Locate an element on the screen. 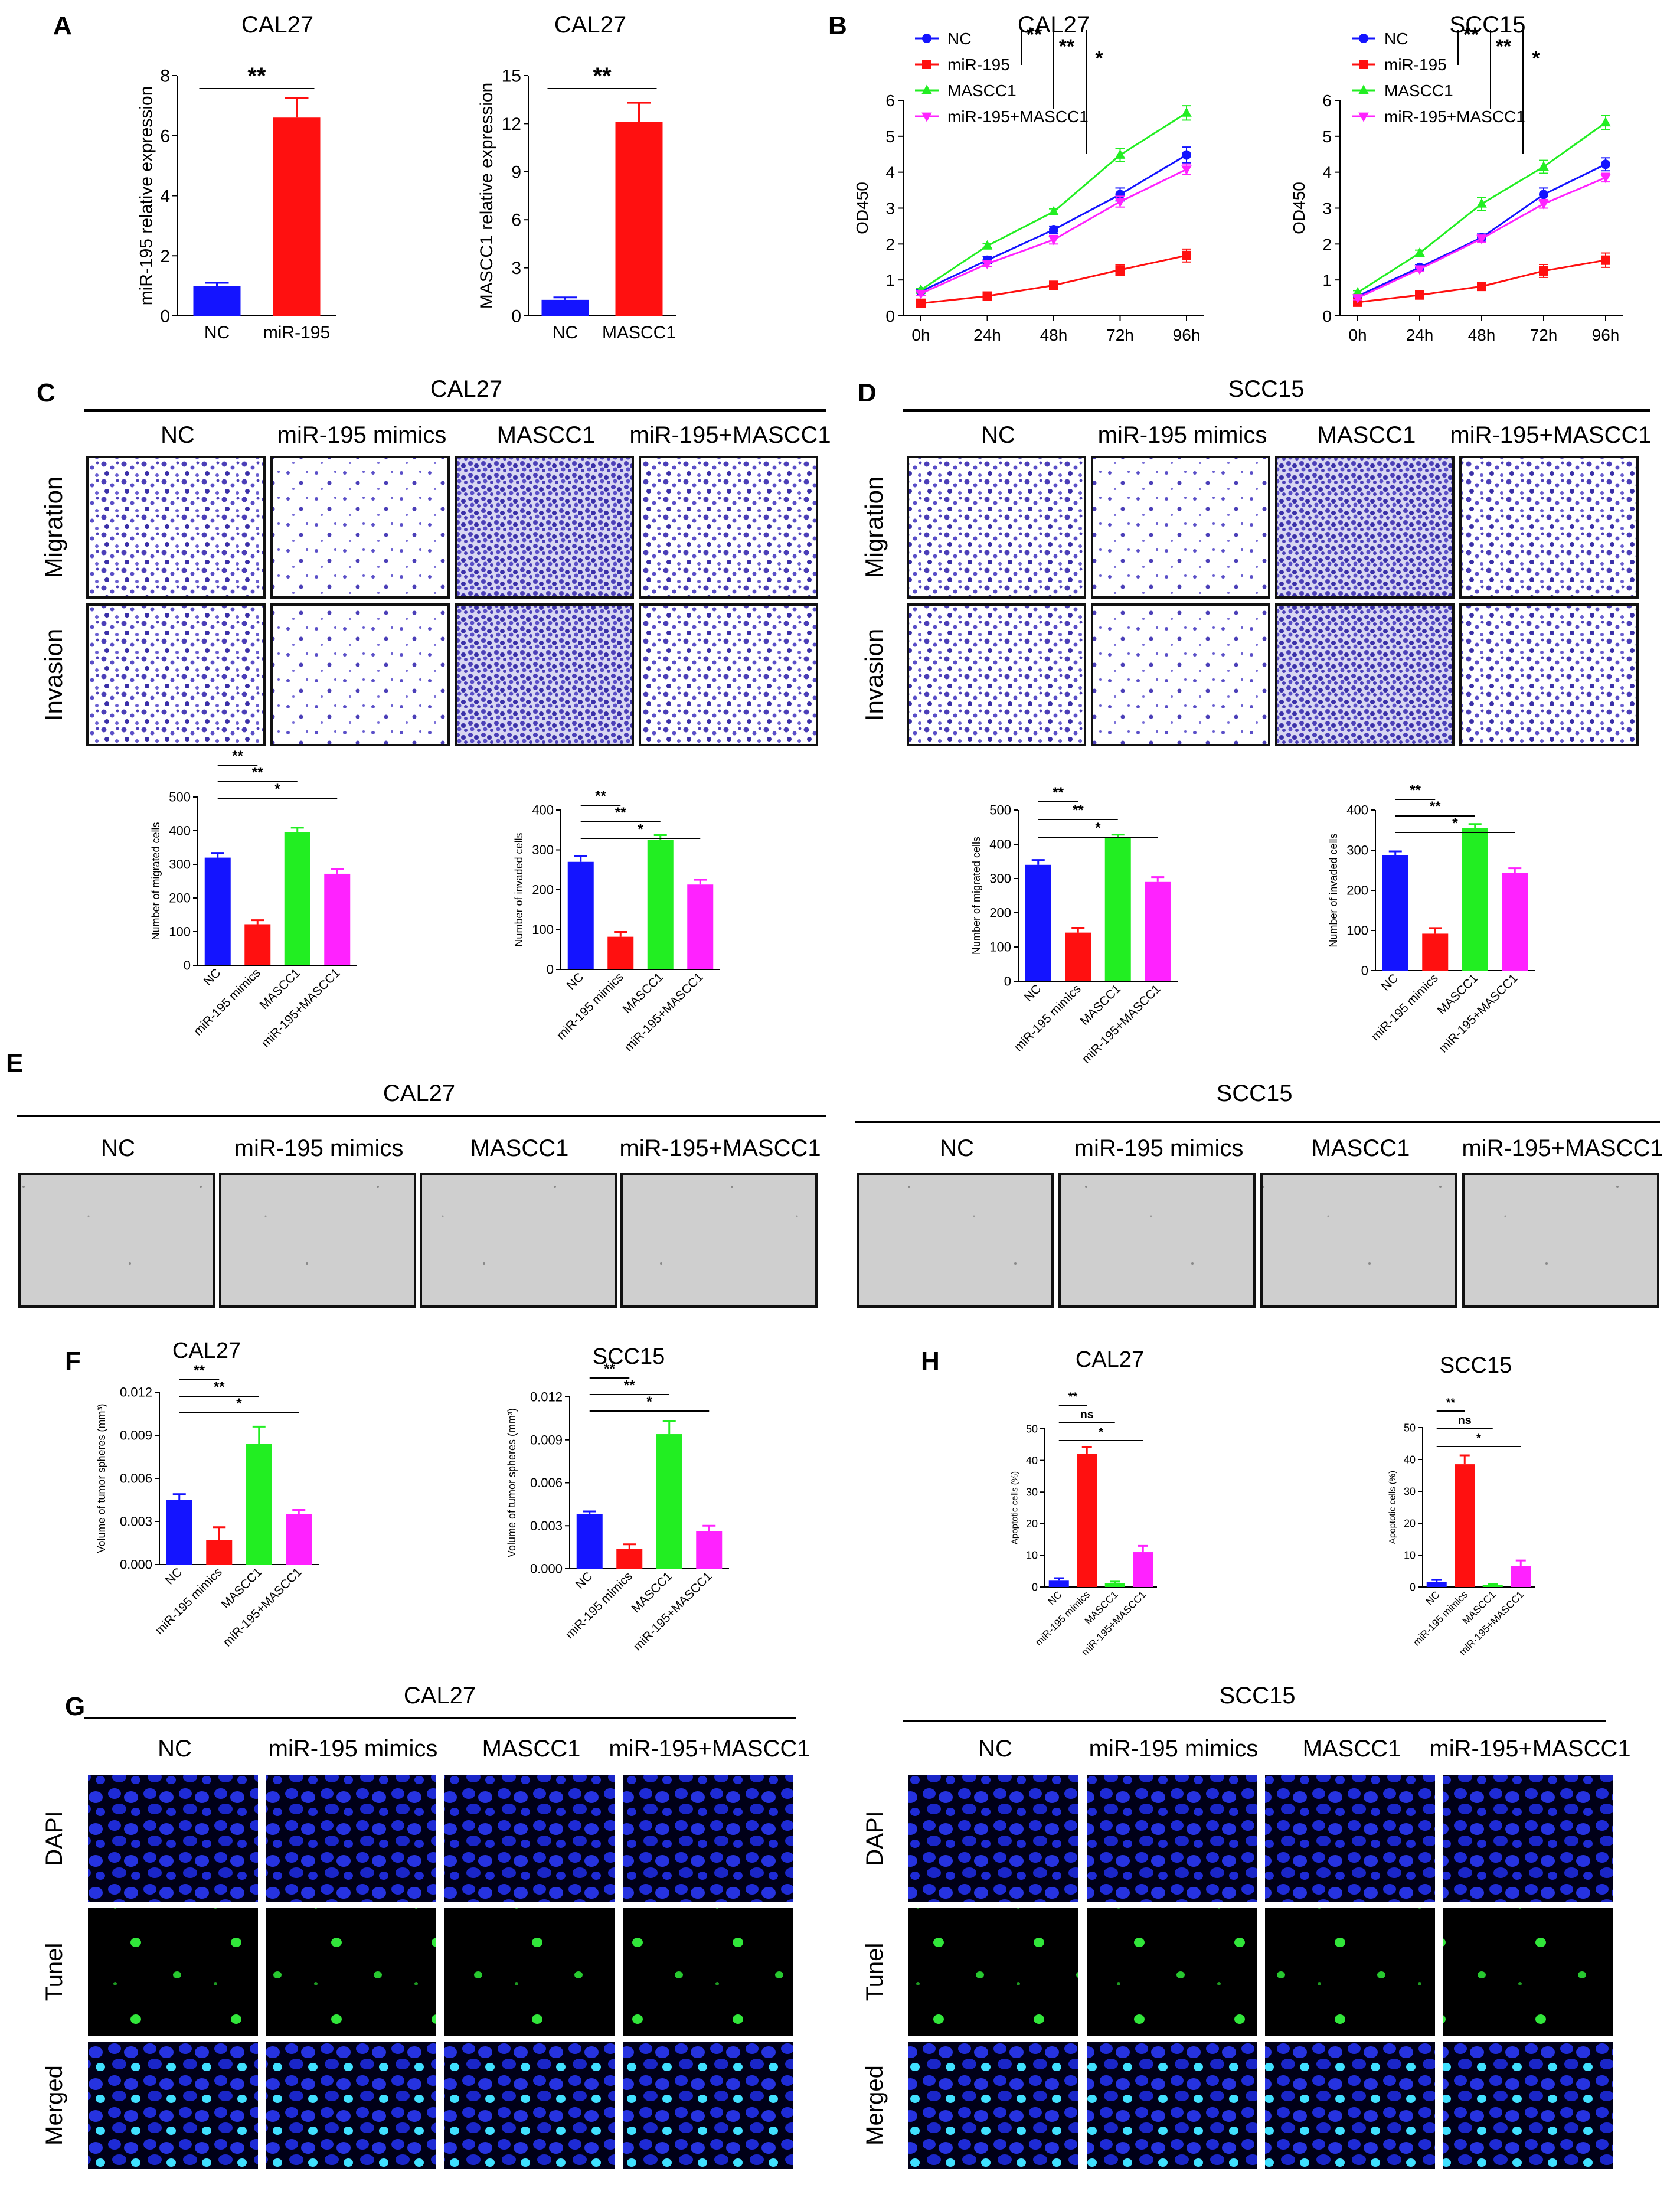 The width and height of the screenshot is (1680, 2188). row-label: Invasion is located at coordinates (54, 675).